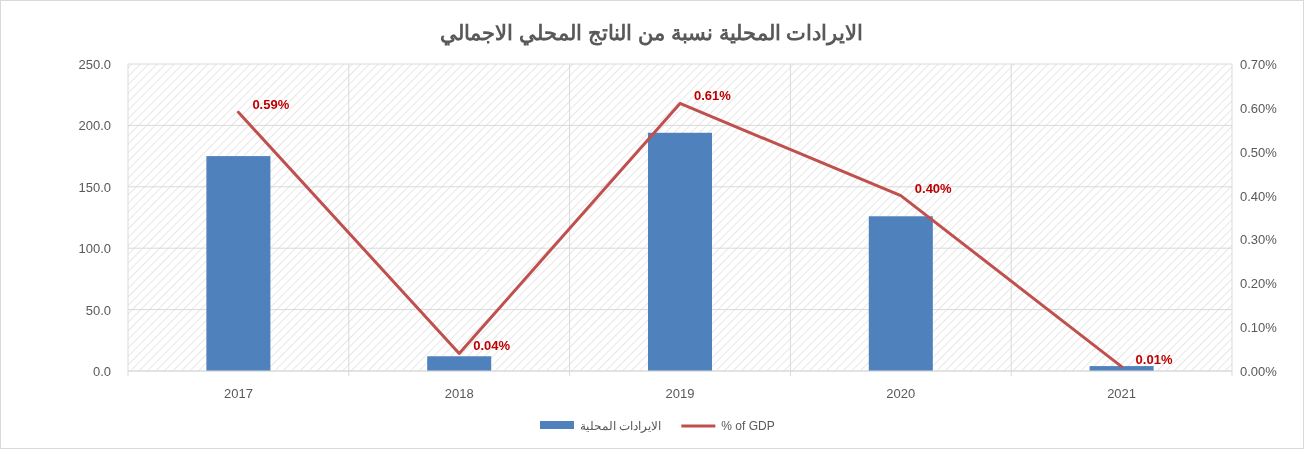 The height and width of the screenshot is (449, 1304). What do you see at coordinates (94, 126) in the screenshot?
I see `y-tick-label: 200.0` at bounding box center [94, 126].